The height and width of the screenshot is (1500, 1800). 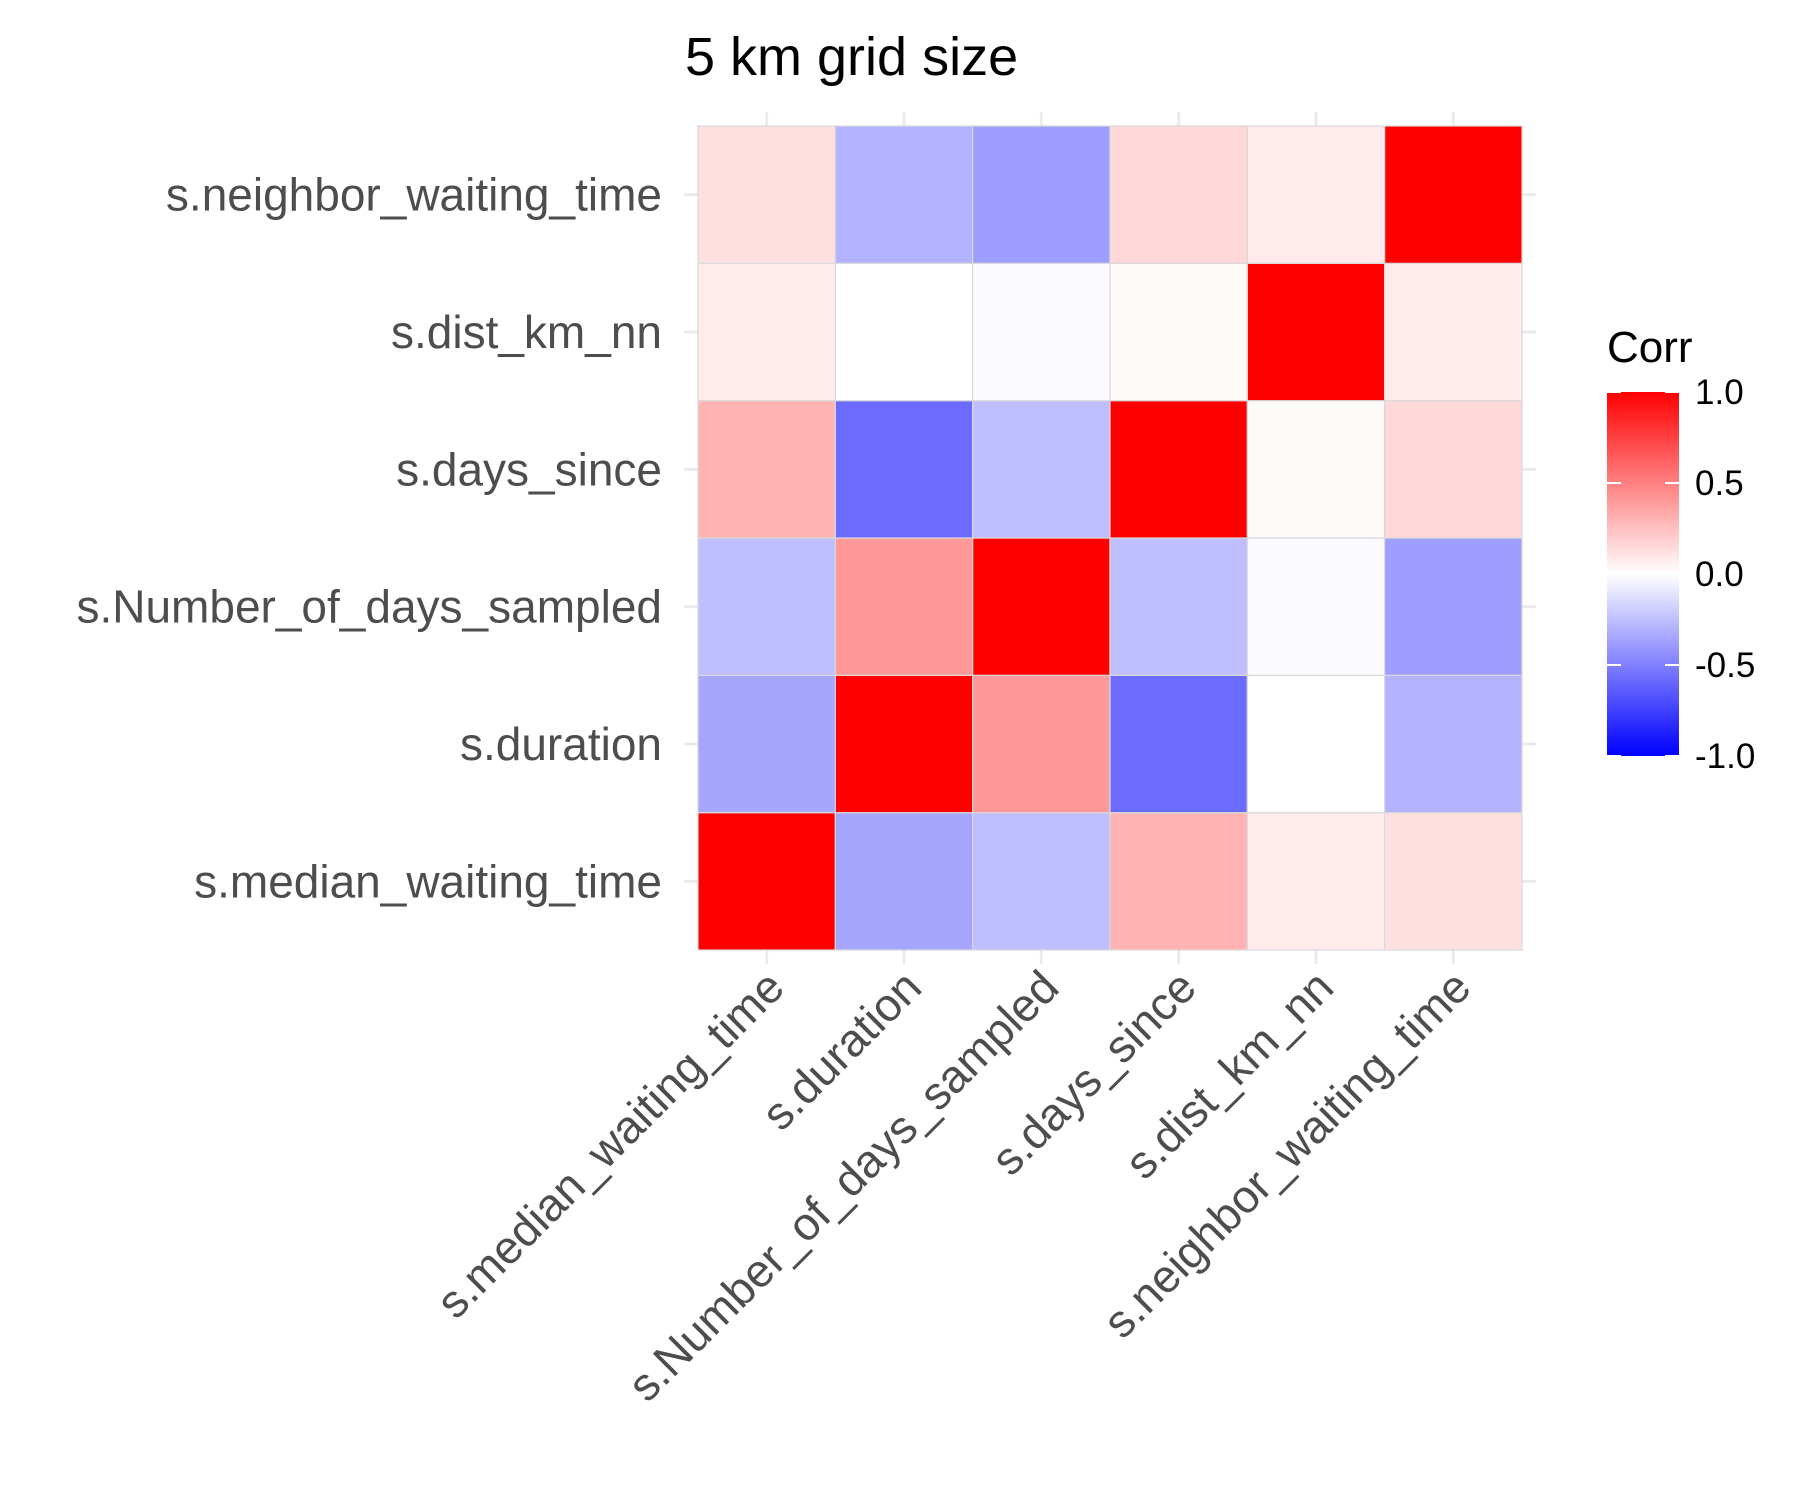 I want to click on y-tick-label: s.duration, so click(x=561, y=744).